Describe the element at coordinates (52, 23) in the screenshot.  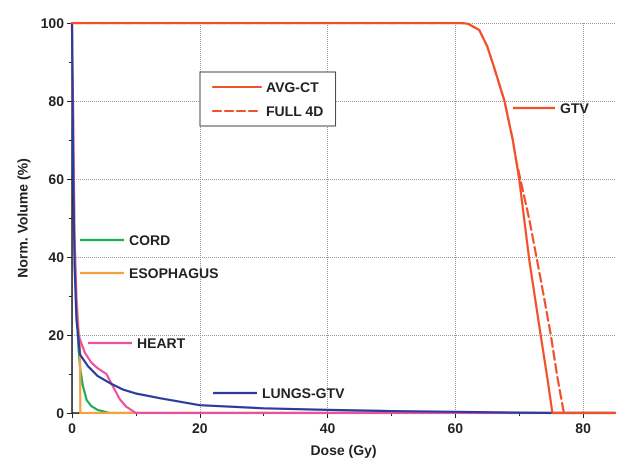
I see `y-tick-label: 100` at that location.